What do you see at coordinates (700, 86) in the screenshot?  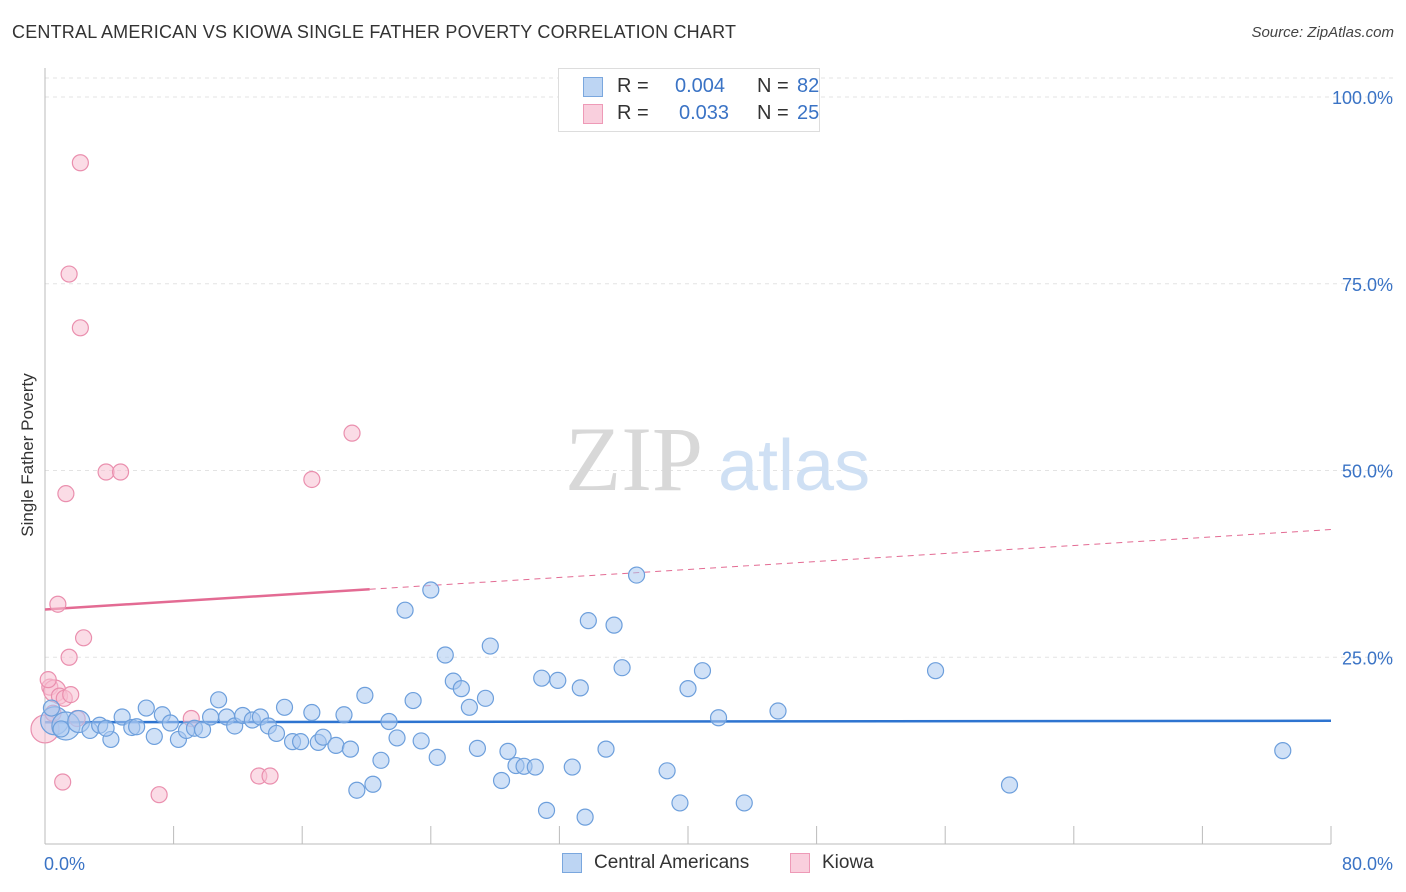 I see `legend-r-value: 0.004` at bounding box center [700, 86].